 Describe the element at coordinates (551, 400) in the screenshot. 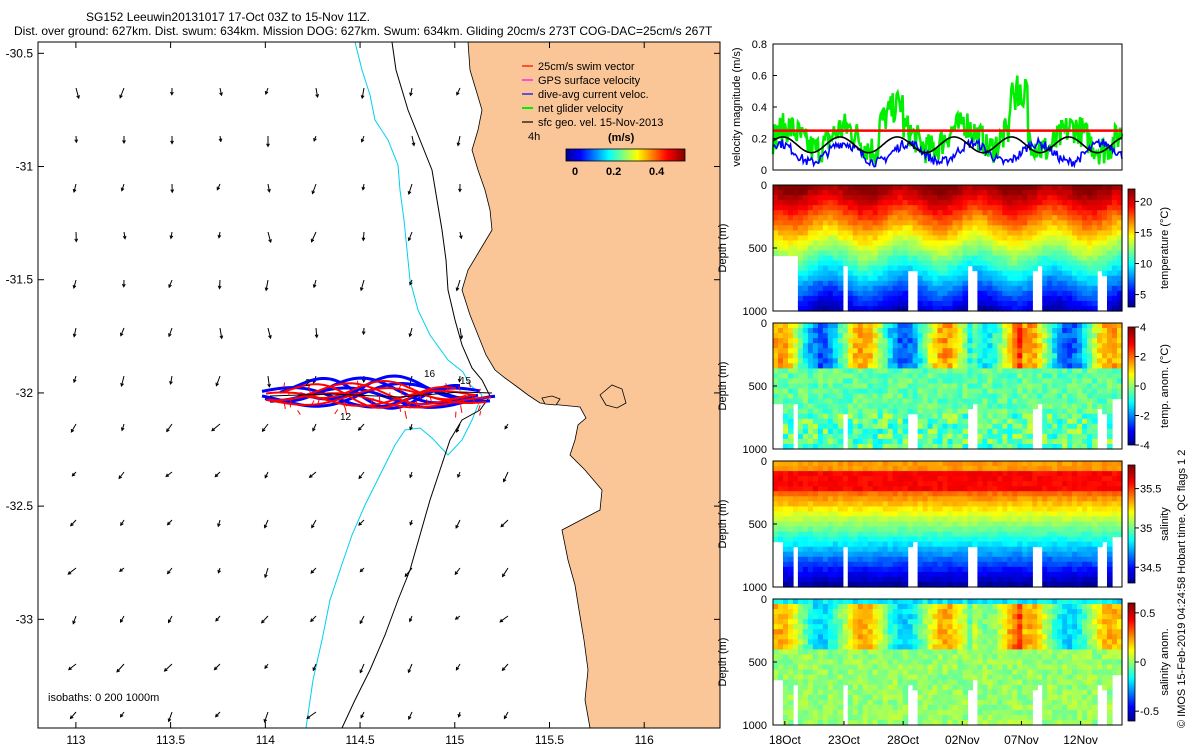

I see `rottnest-island` at that location.